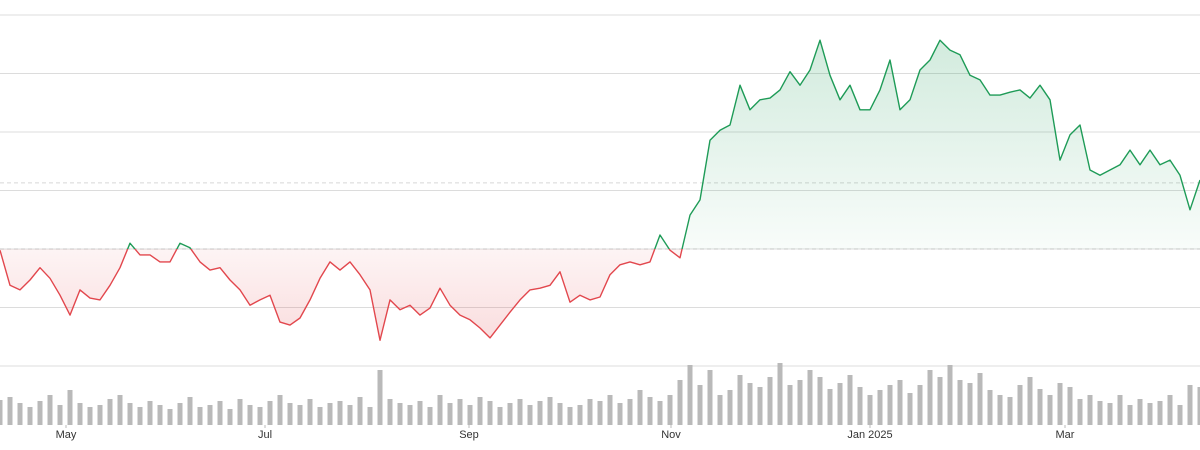 The height and width of the screenshot is (450, 1200). I want to click on x-tick-label: May, so click(66, 435).